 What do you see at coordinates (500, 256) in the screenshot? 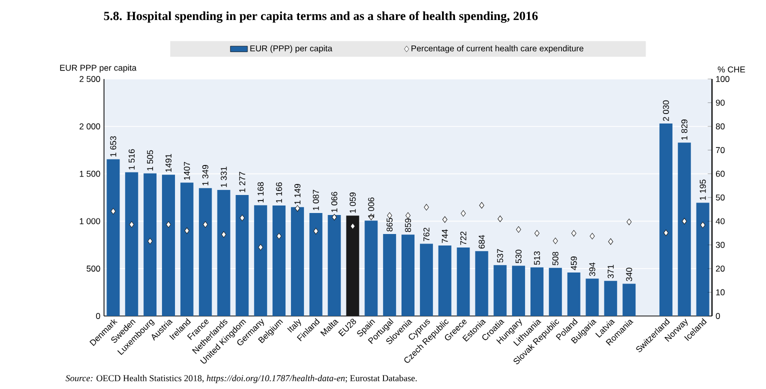
I see `data-label: 537` at bounding box center [500, 256].